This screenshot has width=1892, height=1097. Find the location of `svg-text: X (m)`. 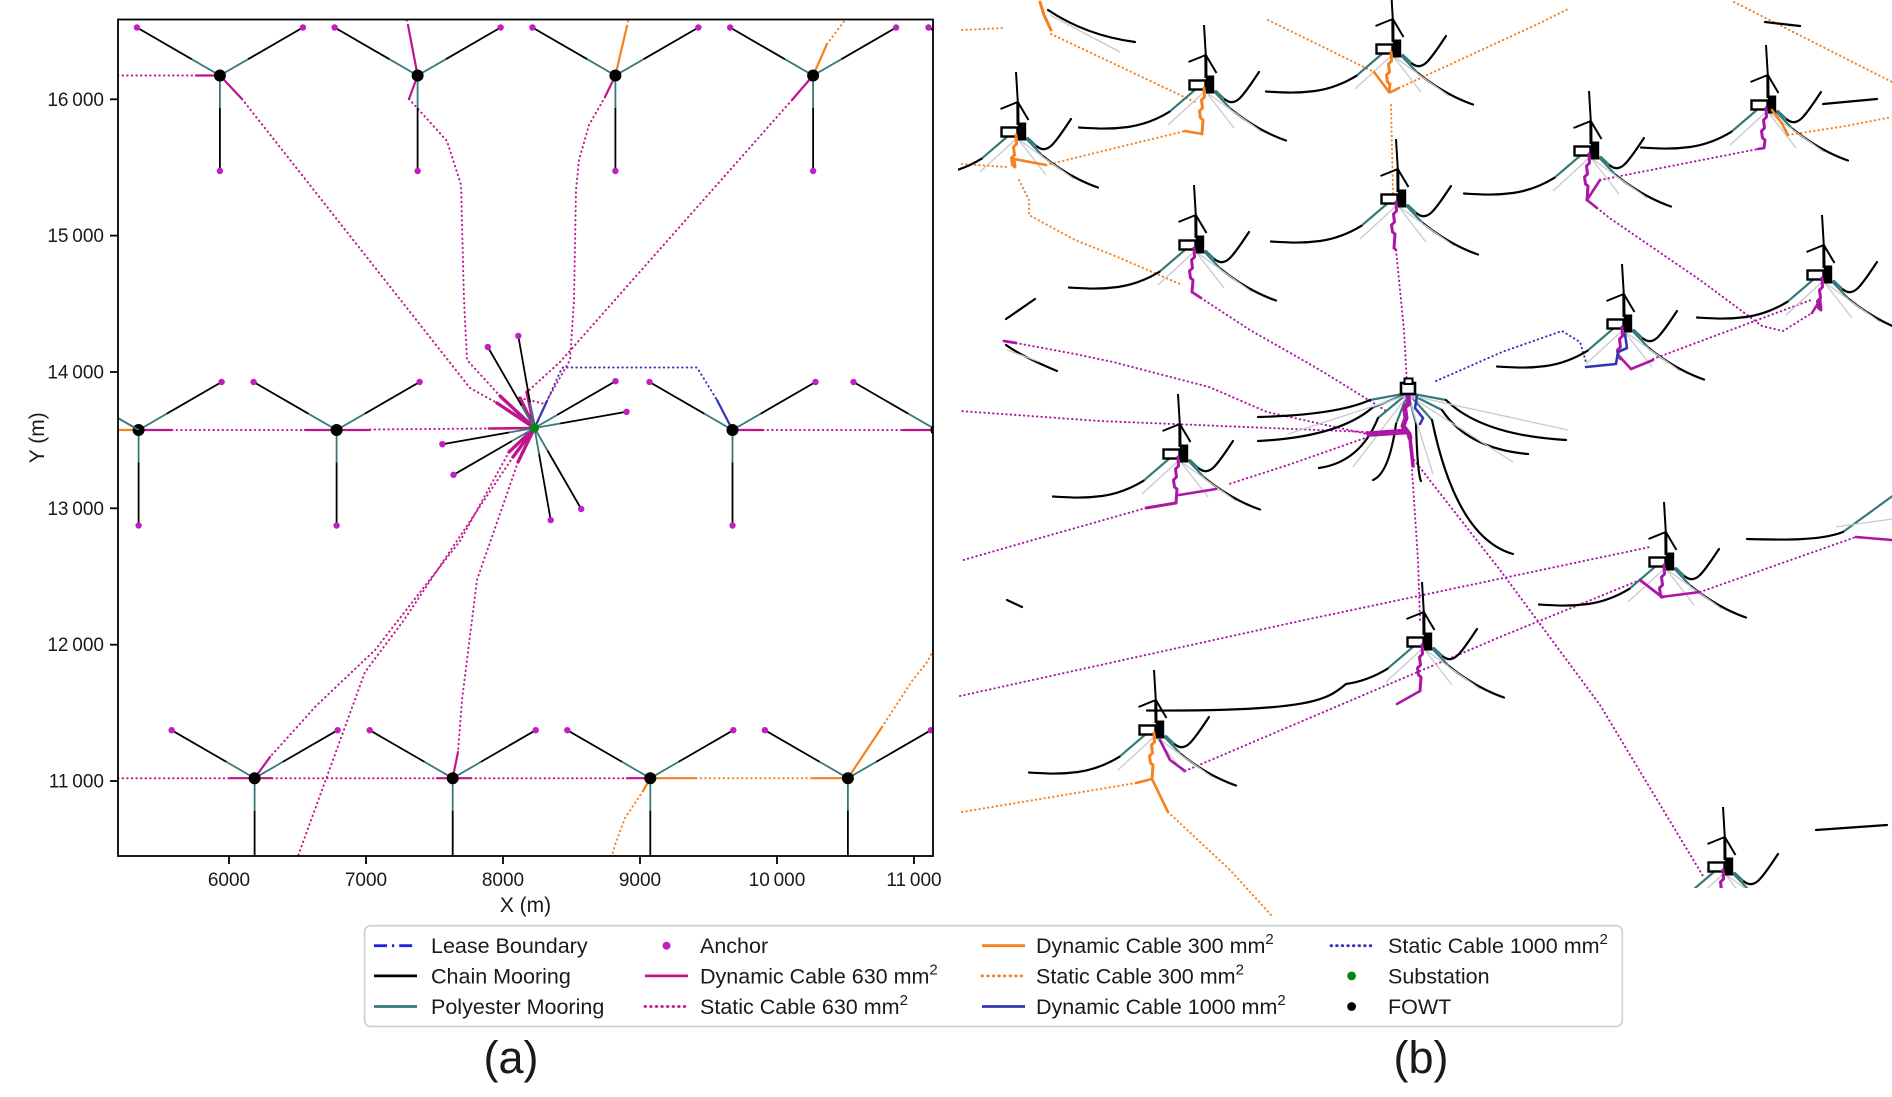

svg-text: X (m) is located at coordinates (525, 905).